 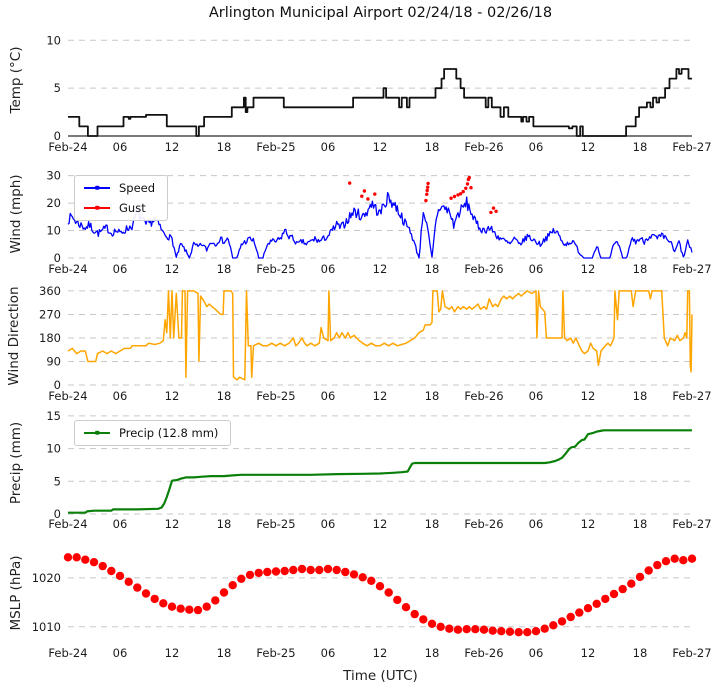 What do you see at coordinates (57, 136) in the screenshot?
I see `y-tick-label-temperature: 0` at bounding box center [57, 136].